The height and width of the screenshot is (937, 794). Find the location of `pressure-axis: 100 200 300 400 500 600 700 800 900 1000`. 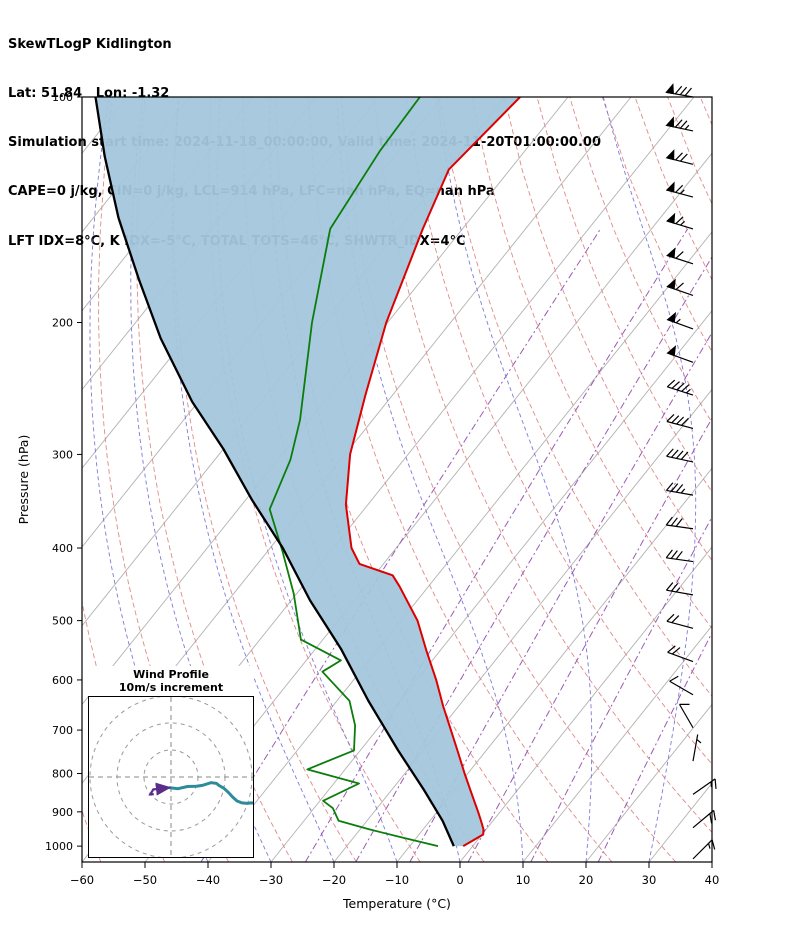

pressure-axis: 100 200 300 400 500 600 700 800 900 1000 is located at coordinates (63, 472).